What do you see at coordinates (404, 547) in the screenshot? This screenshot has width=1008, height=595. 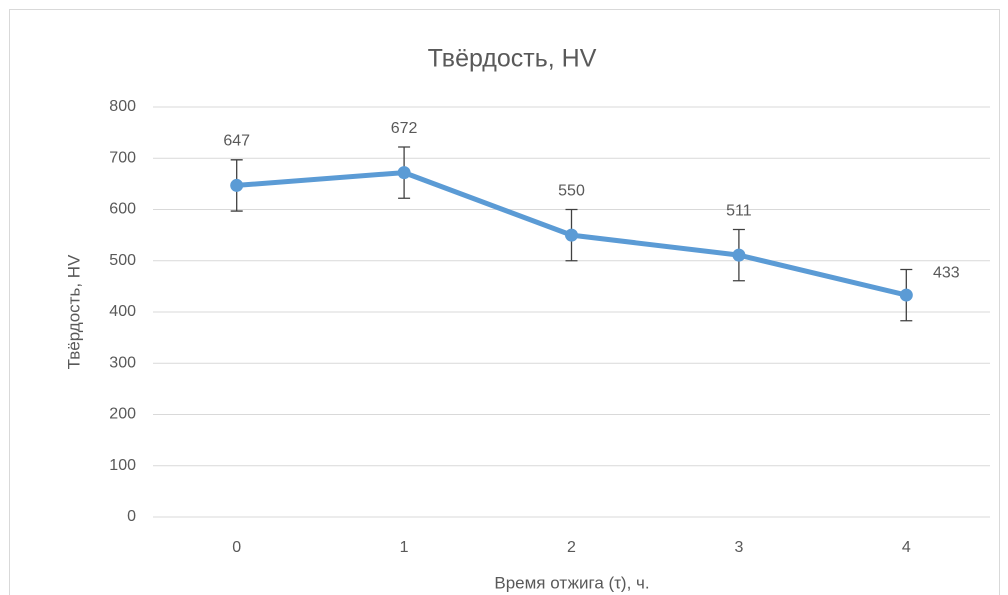 I see `x-tick-label: 1` at bounding box center [404, 547].